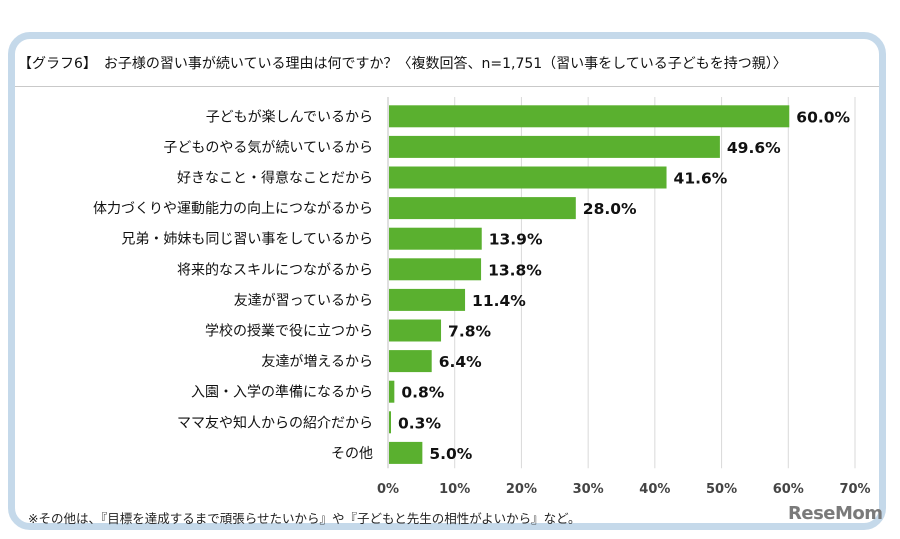 This screenshot has width=900, height=539. What do you see at coordinates (454, 489) in the screenshot?
I see `x-tick-label: 10%` at bounding box center [454, 489].